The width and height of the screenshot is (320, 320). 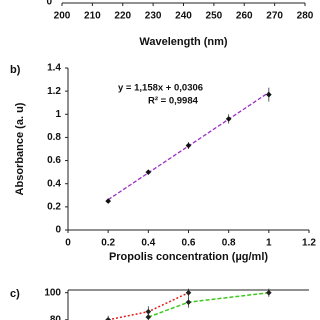 What do you see at coordinates (58, 114) in the screenshot?
I see `y-tick-label: 1` at bounding box center [58, 114].